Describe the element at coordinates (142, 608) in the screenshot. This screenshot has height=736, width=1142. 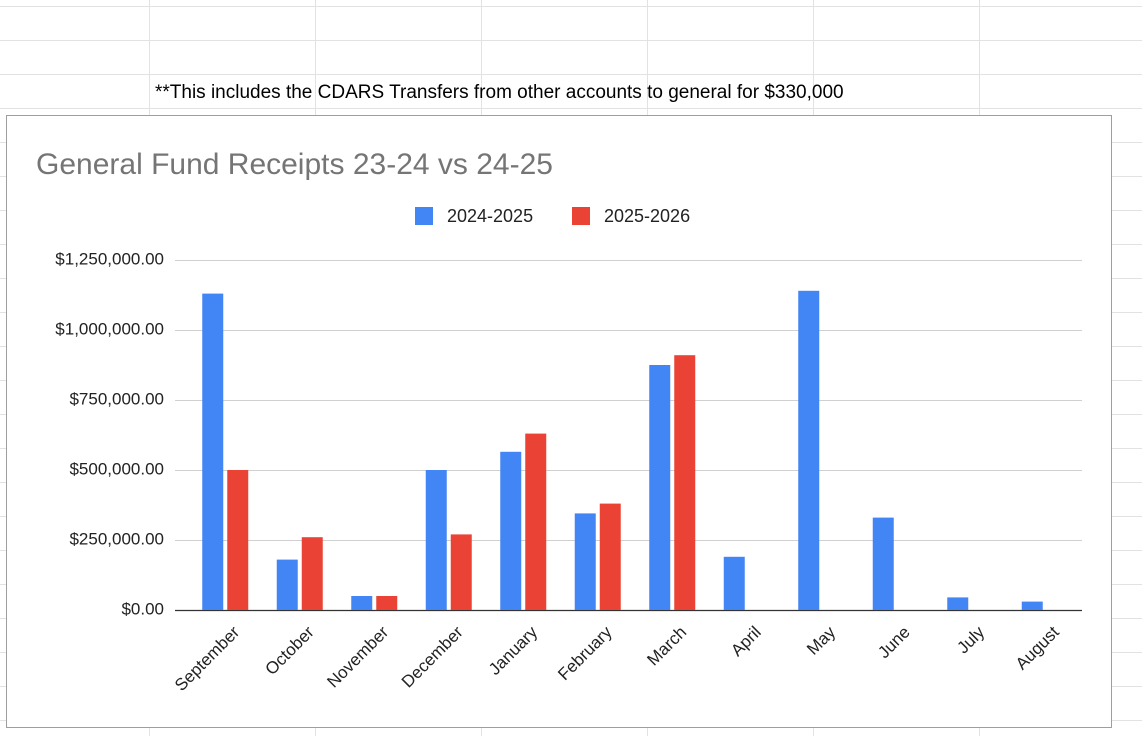
I see `y-tick-label: $0.00` at that location.